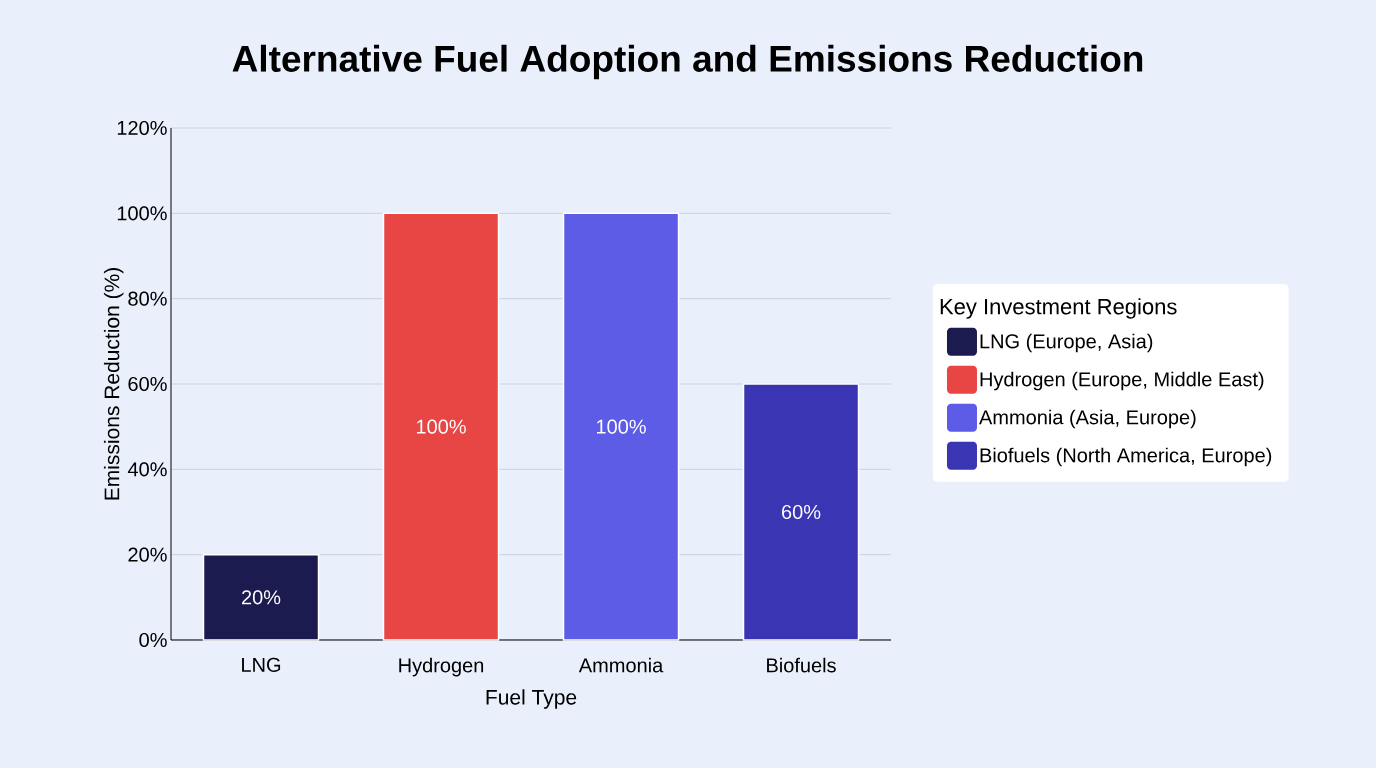  I want to click on y-tick-label: 100%, so click(142, 213).